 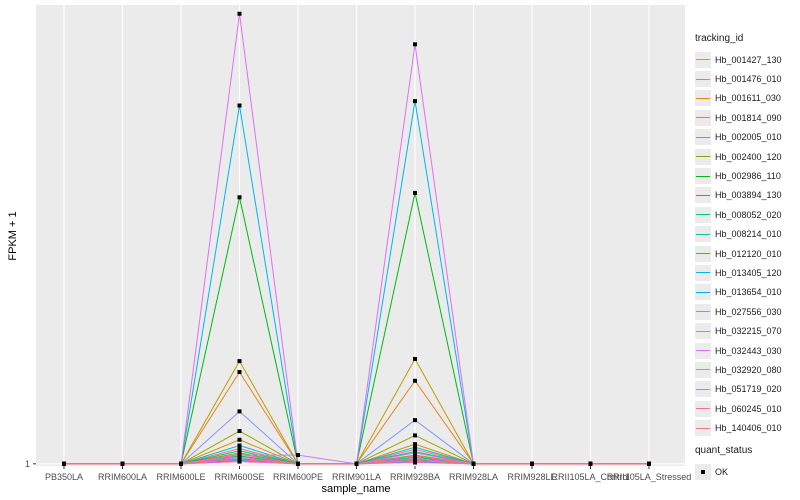 What do you see at coordinates (748, 272) in the screenshot?
I see `legend-label: Hb_013405_120` at bounding box center [748, 272].